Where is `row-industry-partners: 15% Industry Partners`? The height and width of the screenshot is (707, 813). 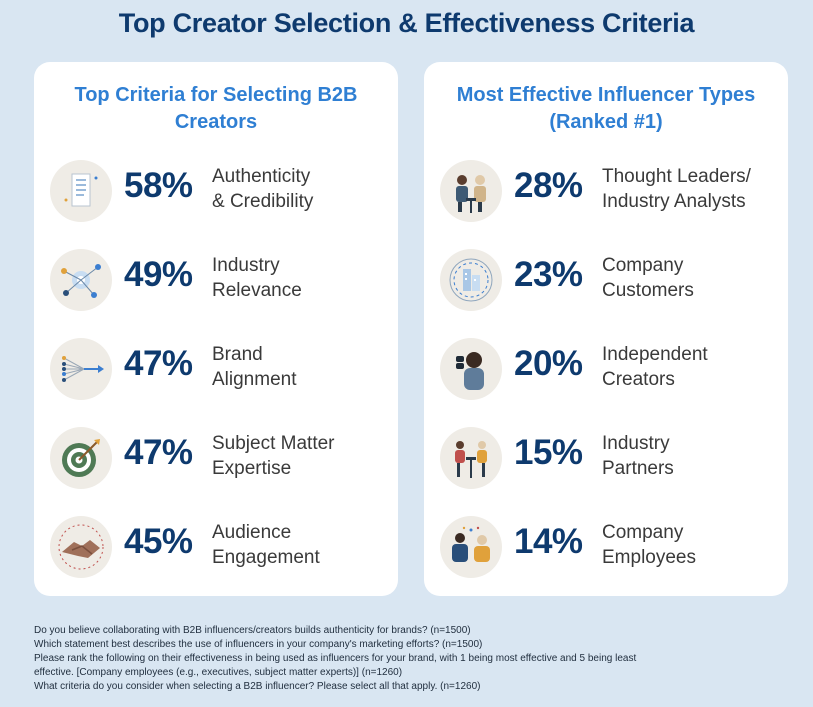
row-industry-partners: 15% Industry Partners is located at coordinates (606, 462).